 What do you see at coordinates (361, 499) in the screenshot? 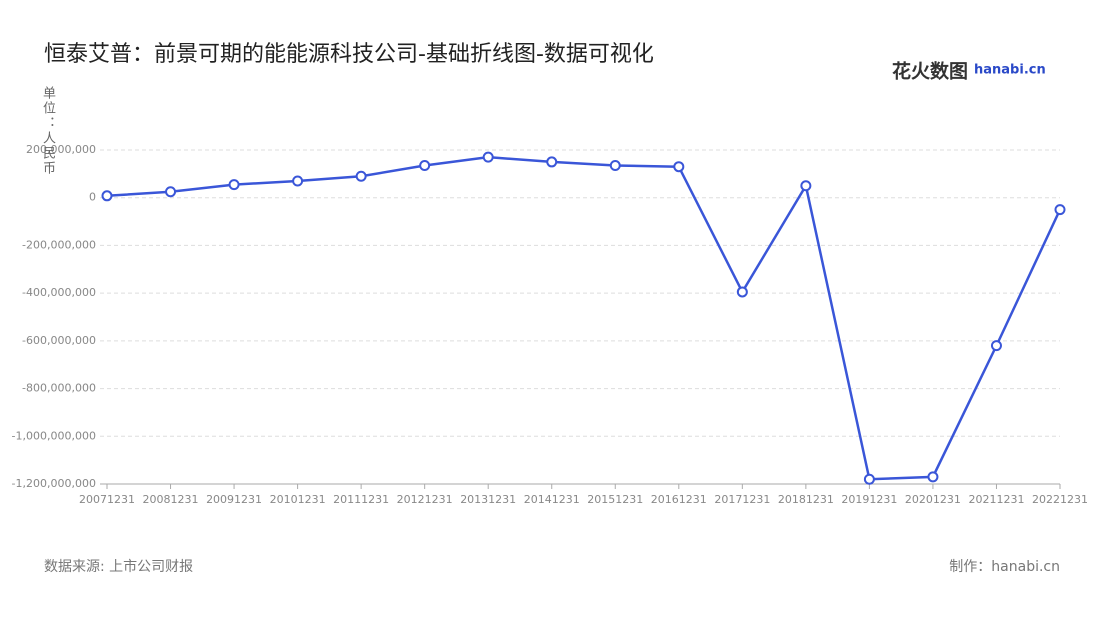
I see `x-tick-label: 20111231` at bounding box center [361, 499].